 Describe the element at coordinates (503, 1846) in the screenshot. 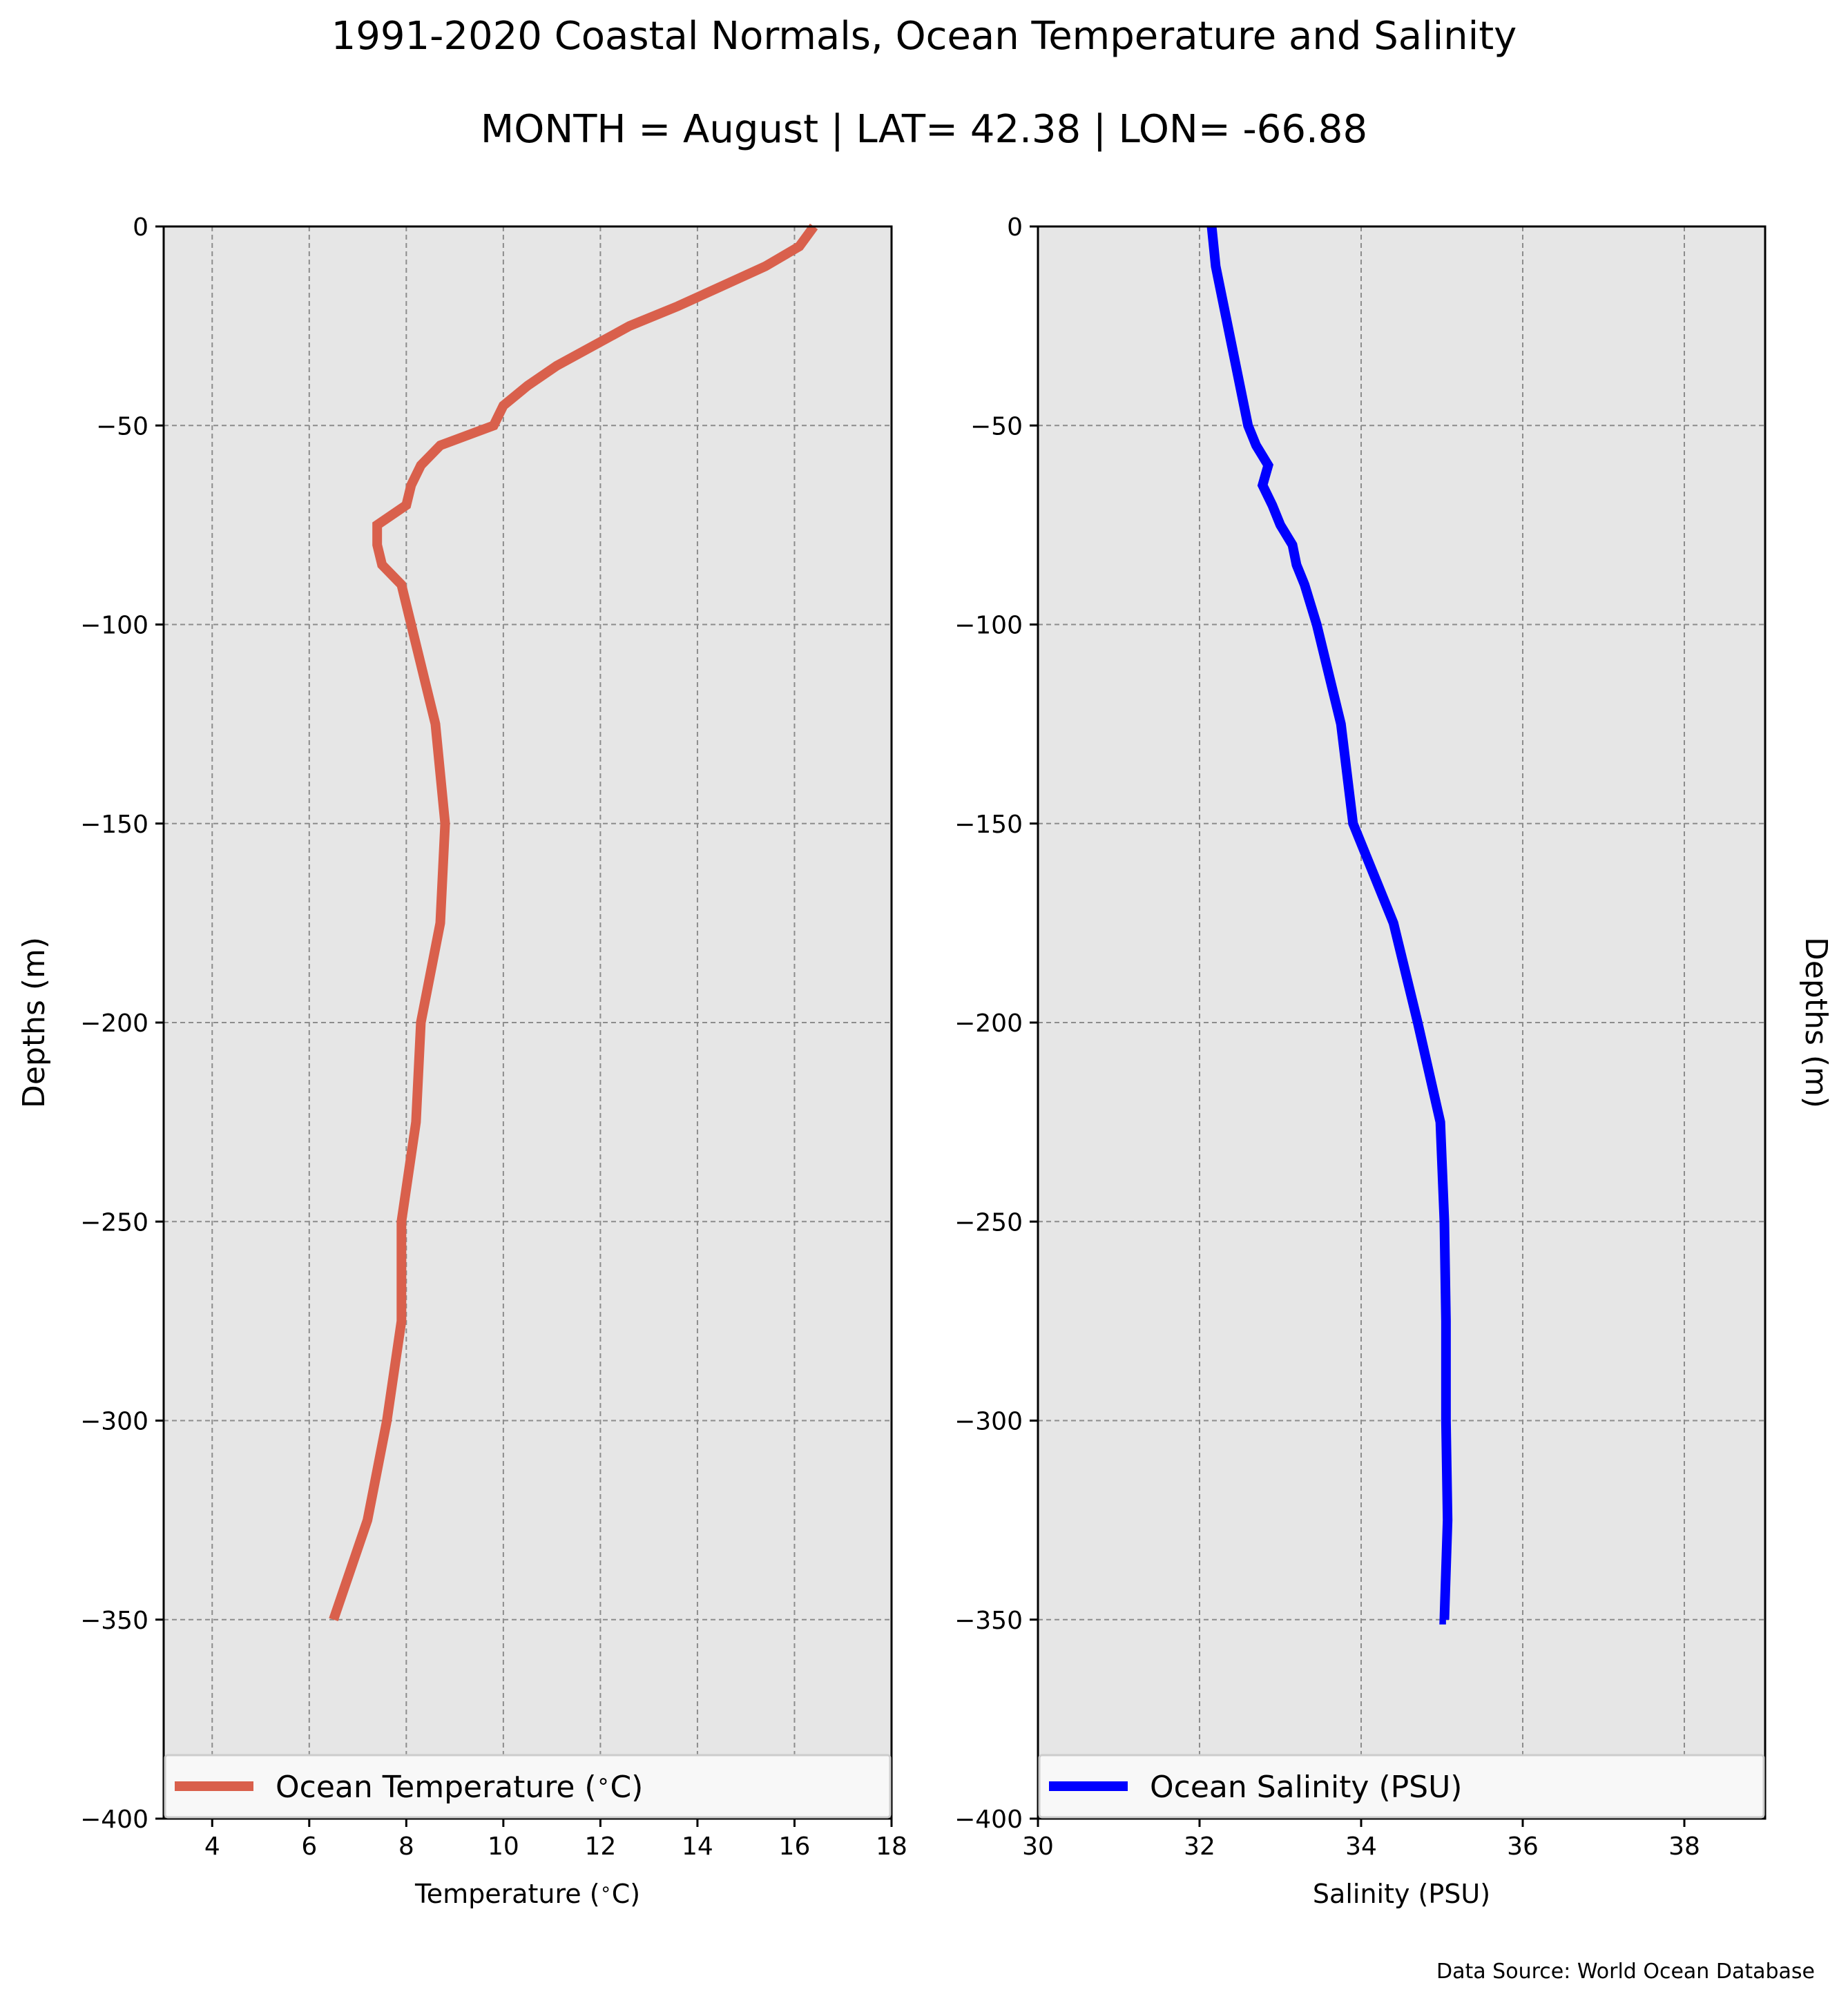

I see `x-tick-label: 10` at that location.